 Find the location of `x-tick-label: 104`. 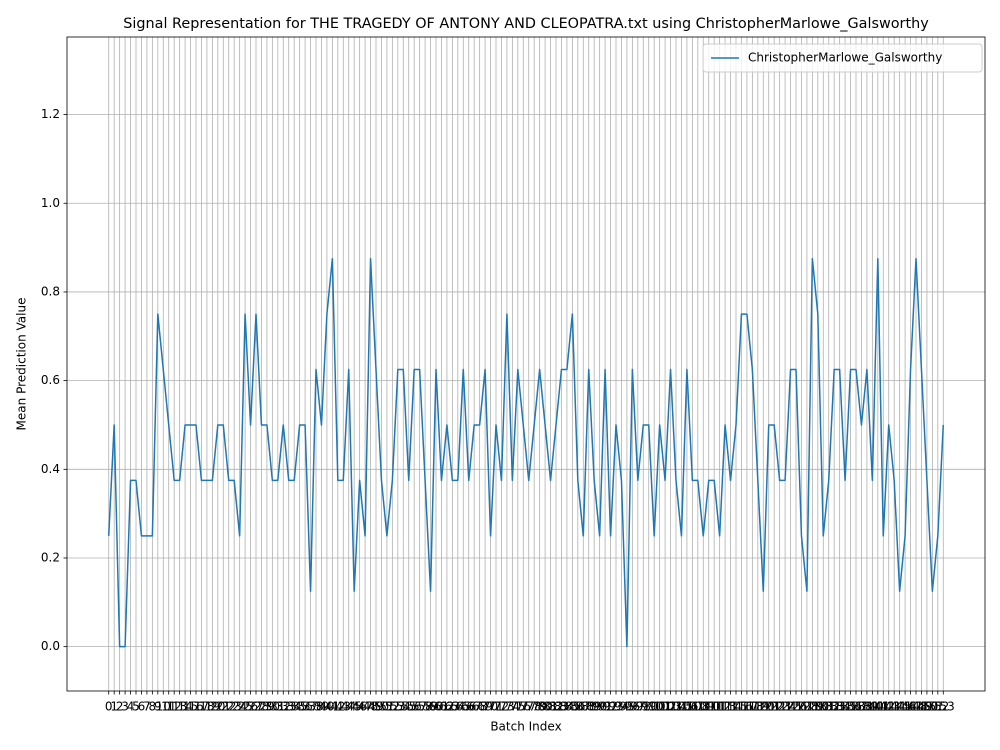

x-tick-label: 104 is located at coordinates (676, 707).